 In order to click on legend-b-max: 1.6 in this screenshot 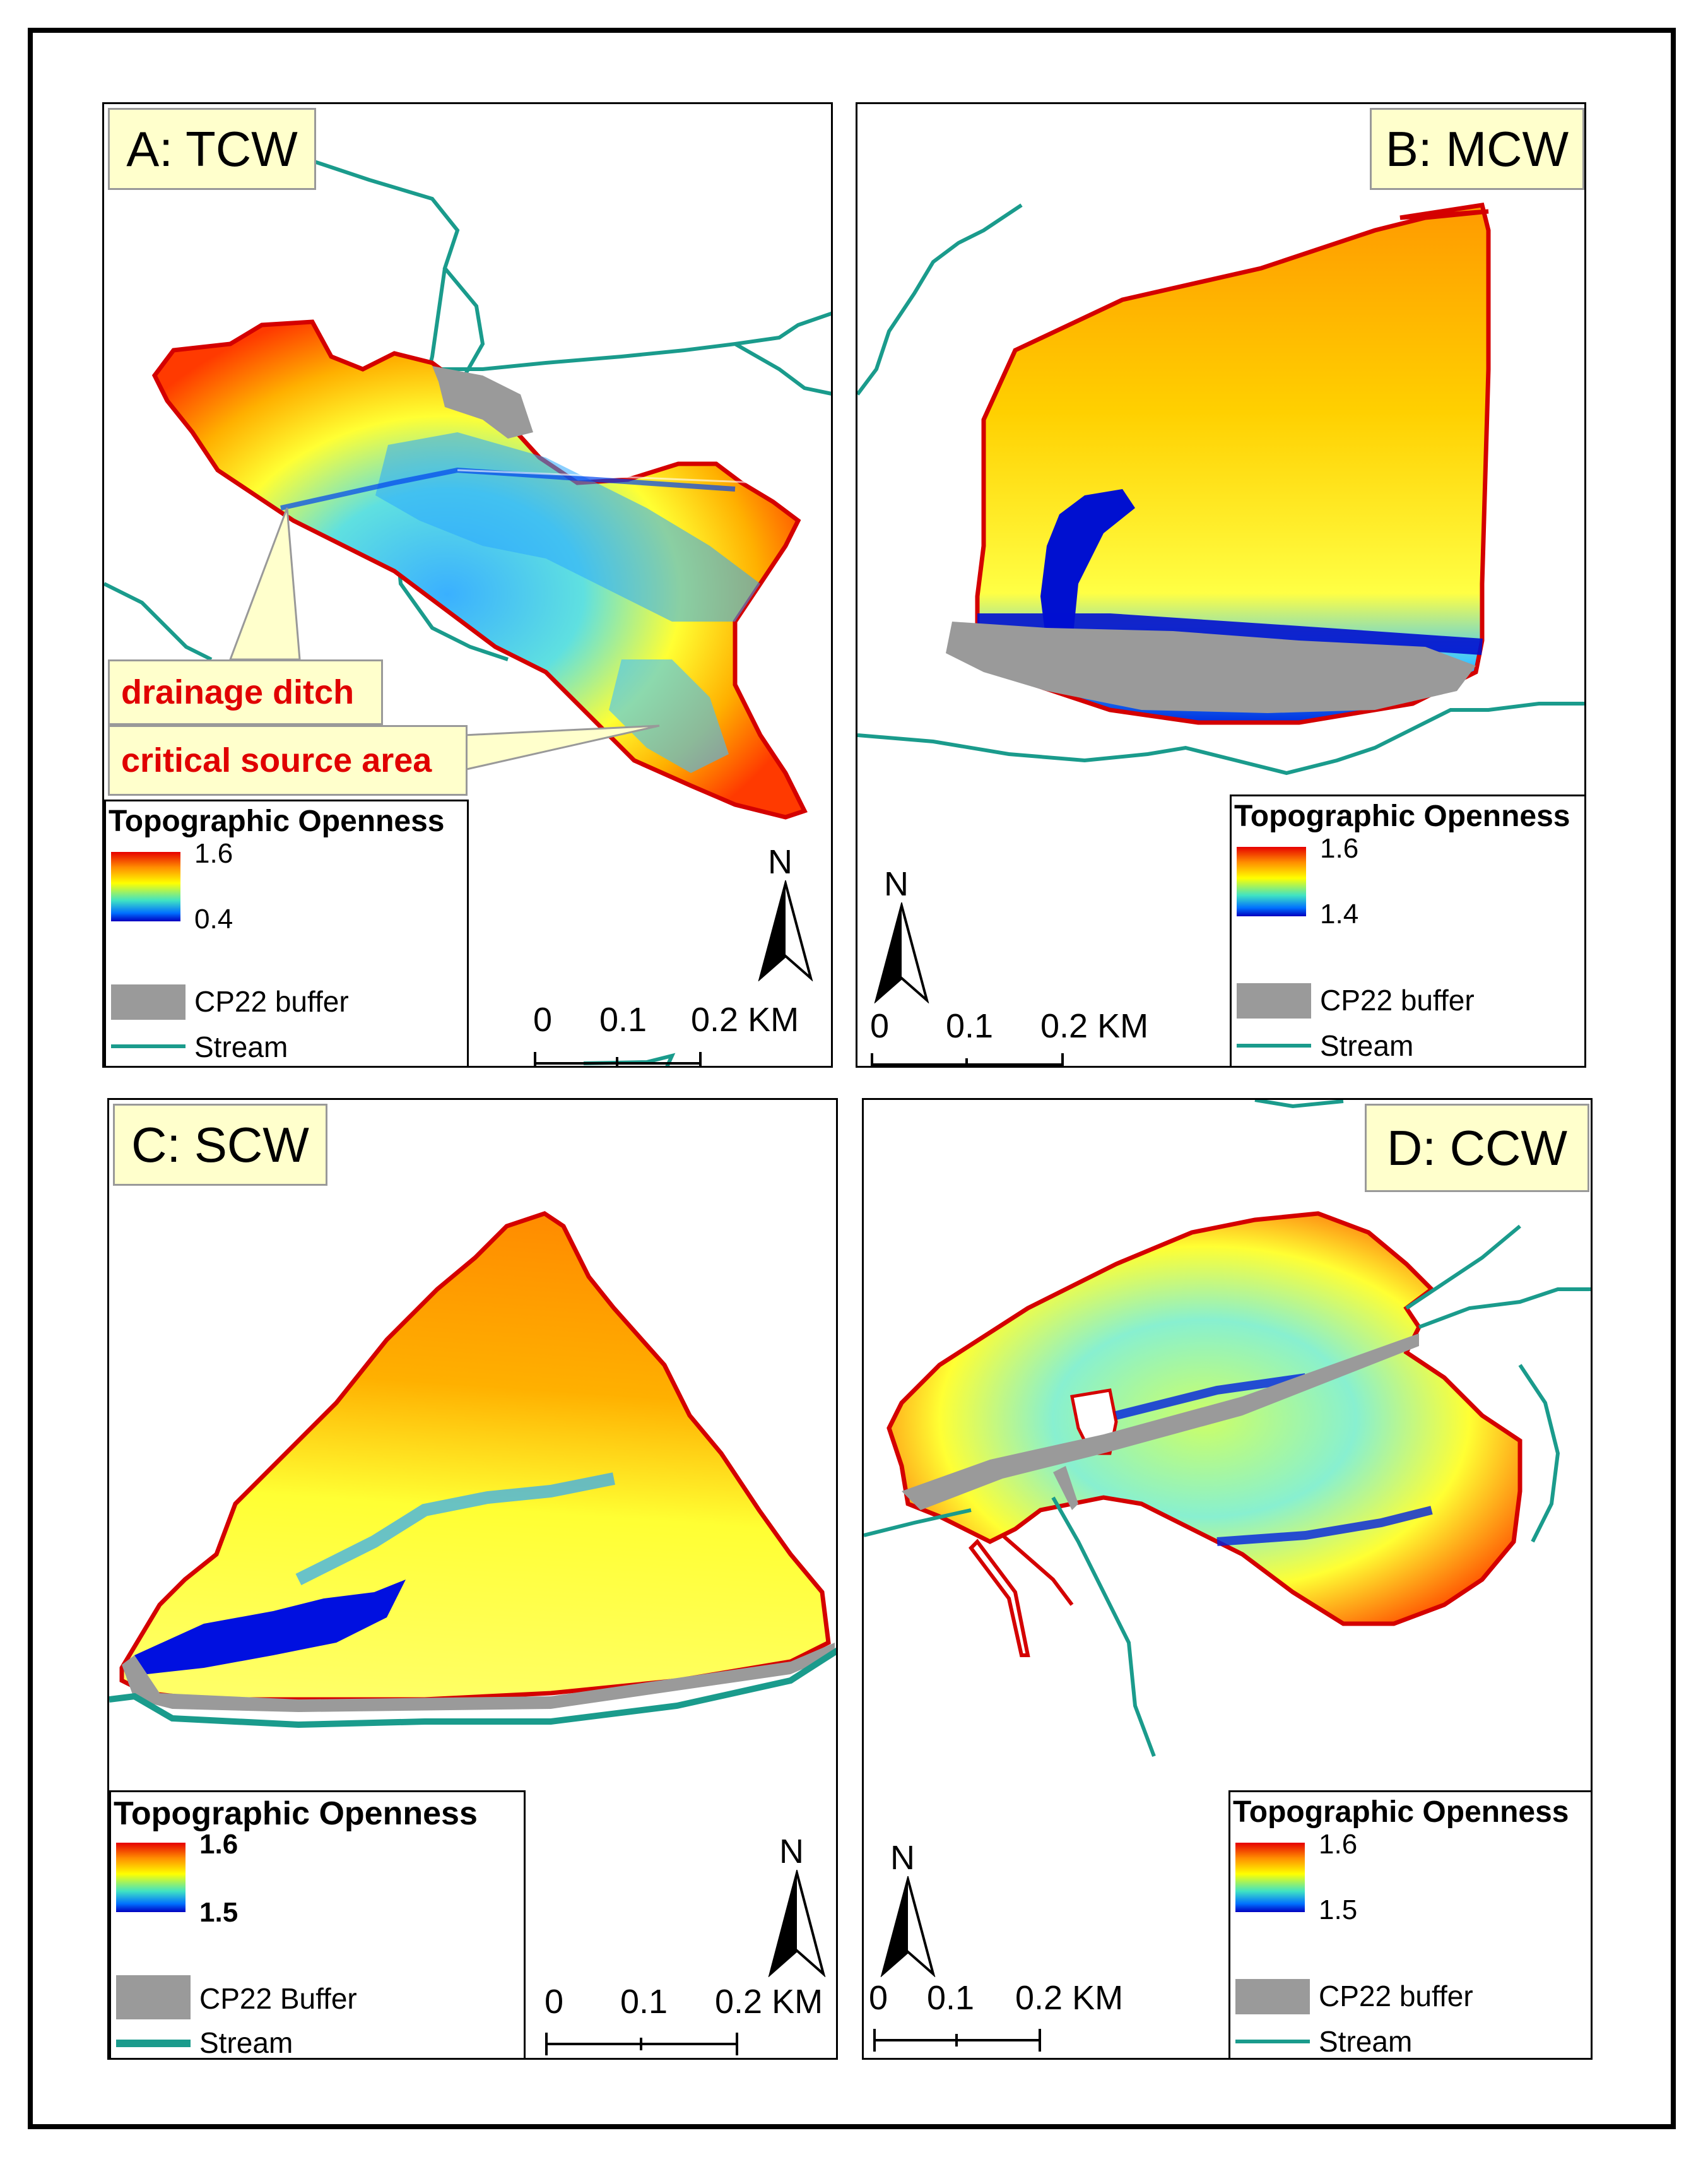, I will do `click(1339, 848)`.